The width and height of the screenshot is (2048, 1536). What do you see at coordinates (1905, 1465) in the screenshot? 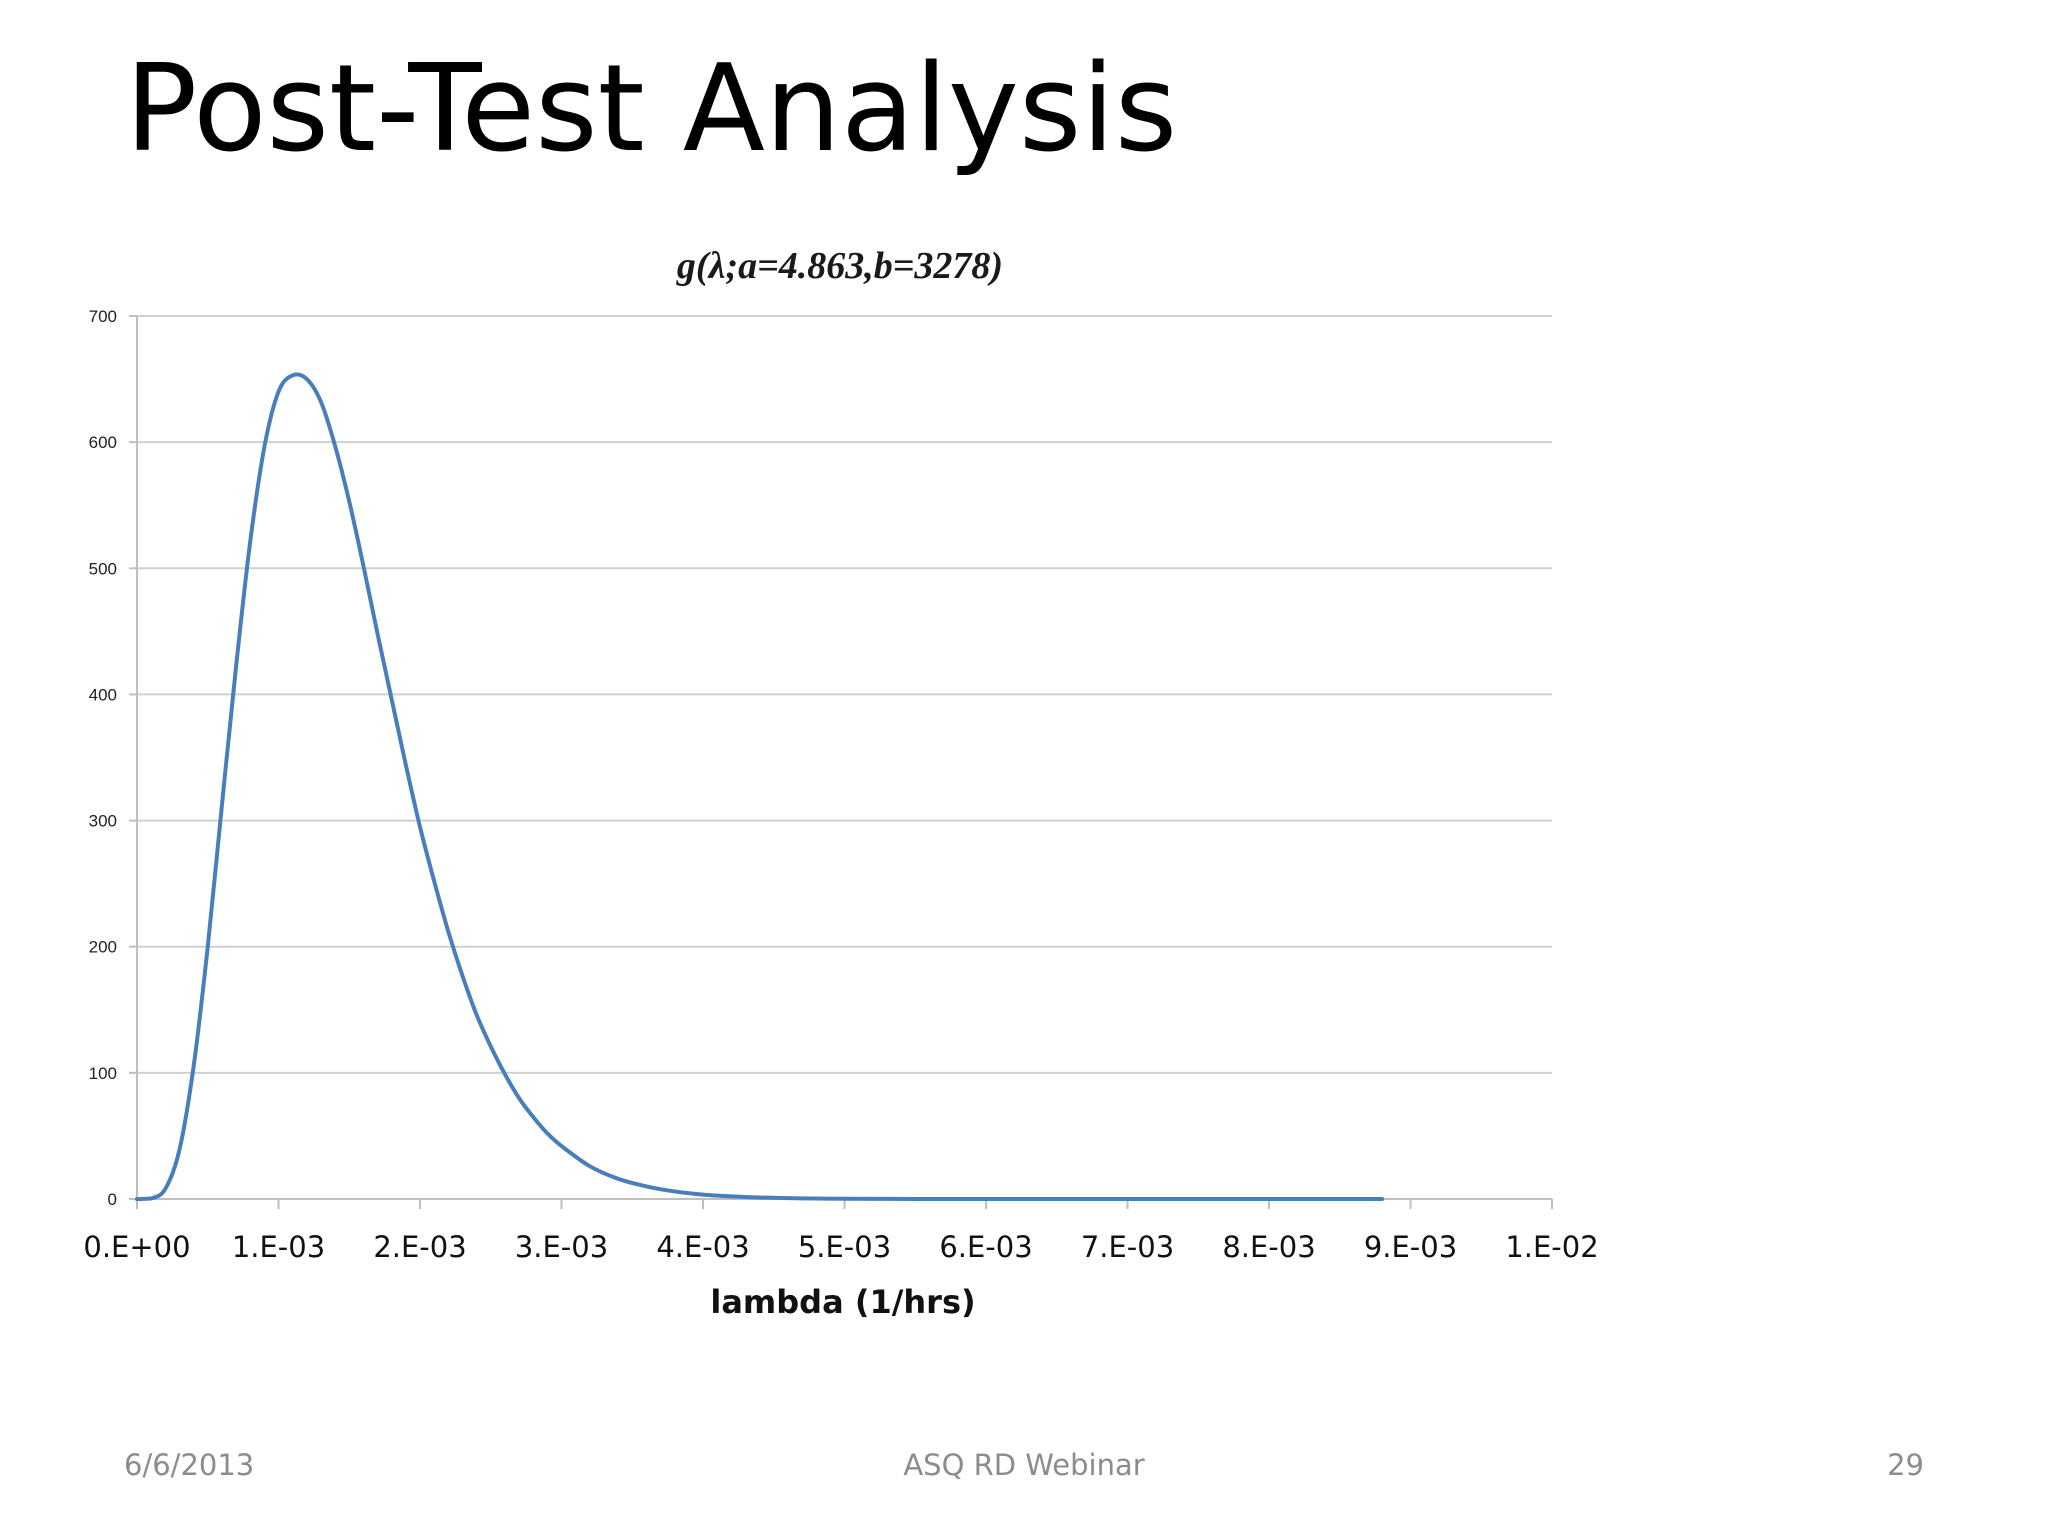
I see `page-number: 29` at bounding box center [1905, 1465].